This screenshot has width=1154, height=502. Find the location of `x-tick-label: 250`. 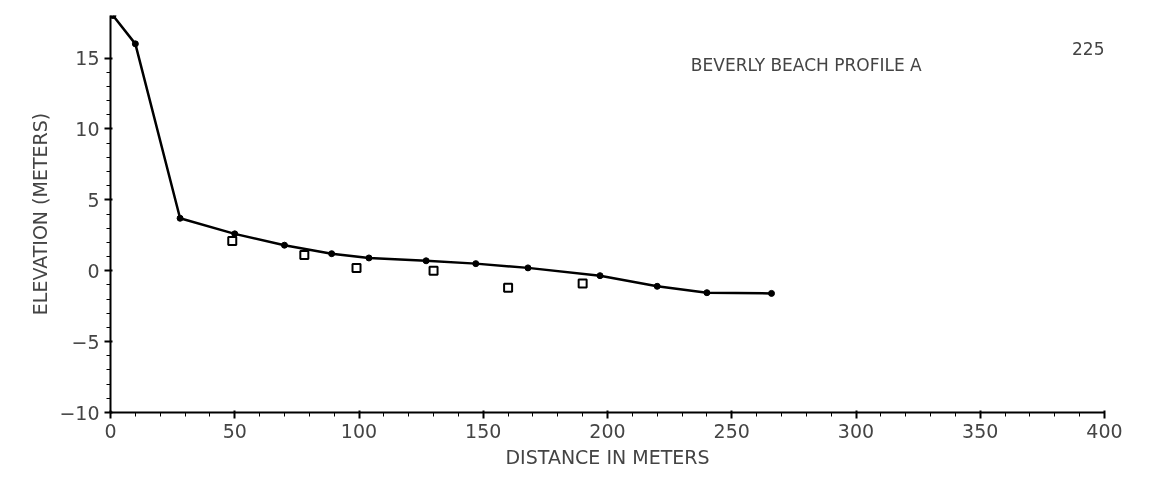

x-tick-label: 250 is located at coordinates (731, 430).